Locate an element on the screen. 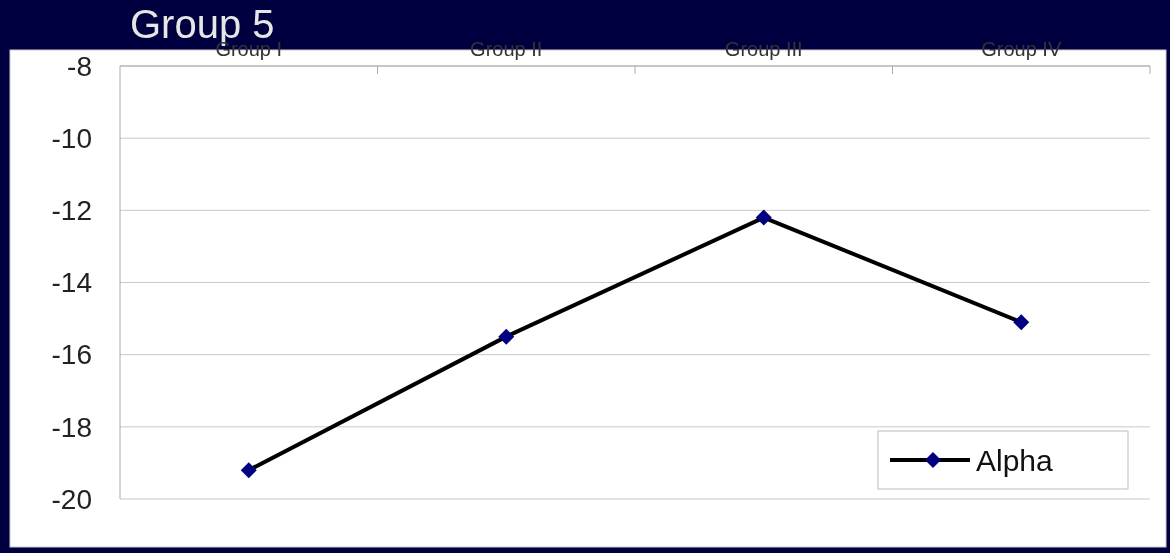 This screenshot has height=553, width=1170. y-tick-label: -20 is located at coordinates (71, 499).